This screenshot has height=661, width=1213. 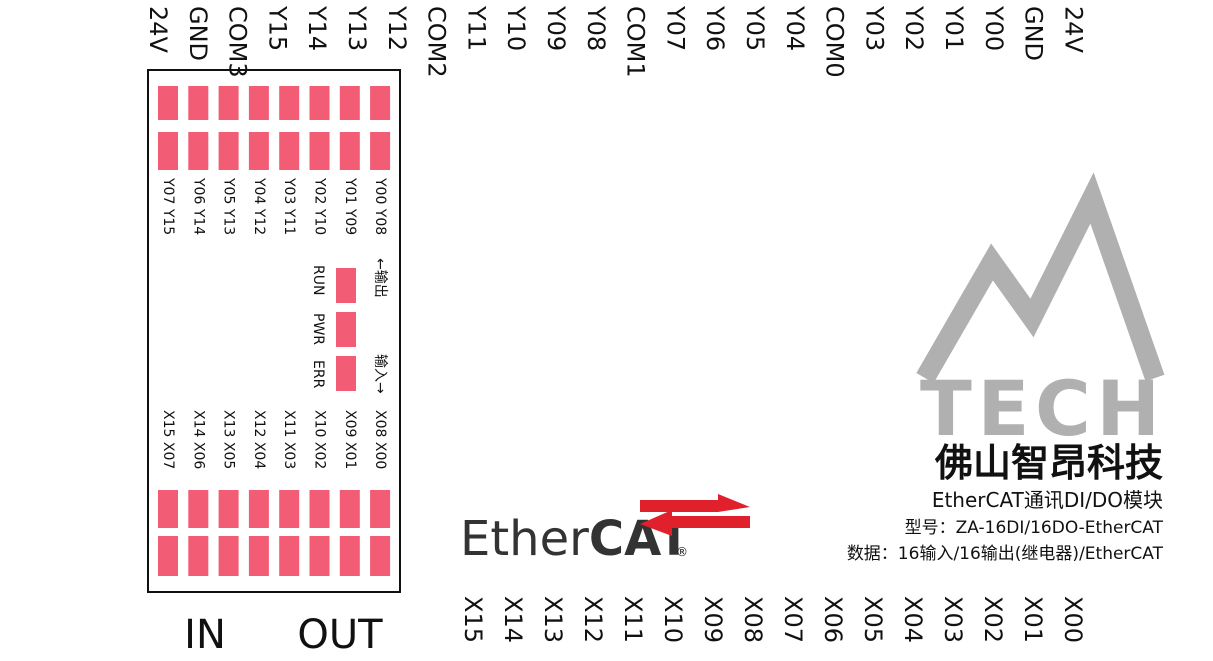 What do you see at coordinates (873, 619) in the screenshot?
I see `terminal-label: X05` at bounding box center [873, 619].